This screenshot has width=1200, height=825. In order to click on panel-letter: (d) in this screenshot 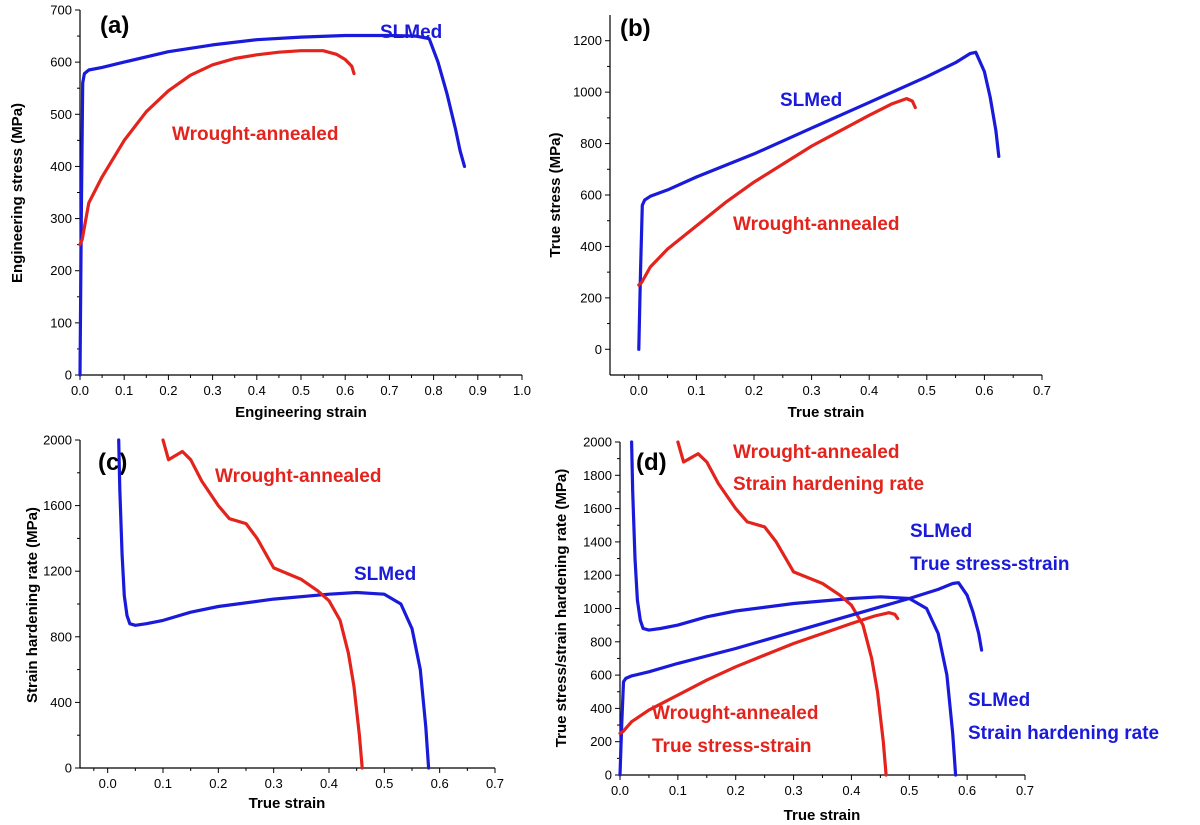, I will do `click(651, 462)`.